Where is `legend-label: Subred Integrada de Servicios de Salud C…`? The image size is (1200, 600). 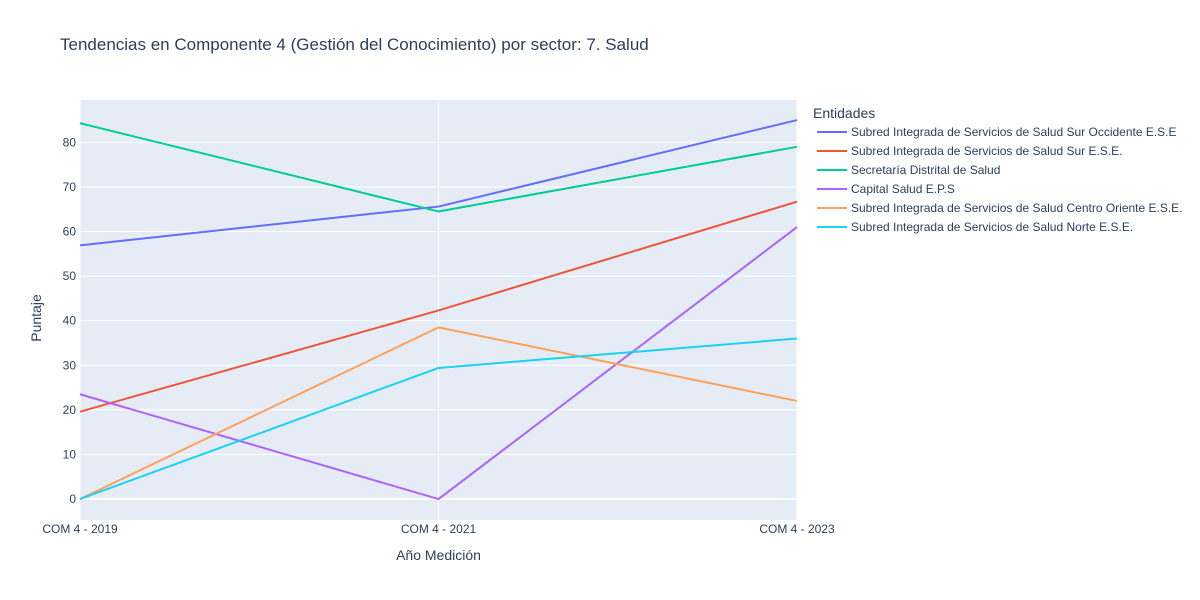
legend-label: Subred Integrada de Servicios de Salud C… is located at coordinates (1017, 208).